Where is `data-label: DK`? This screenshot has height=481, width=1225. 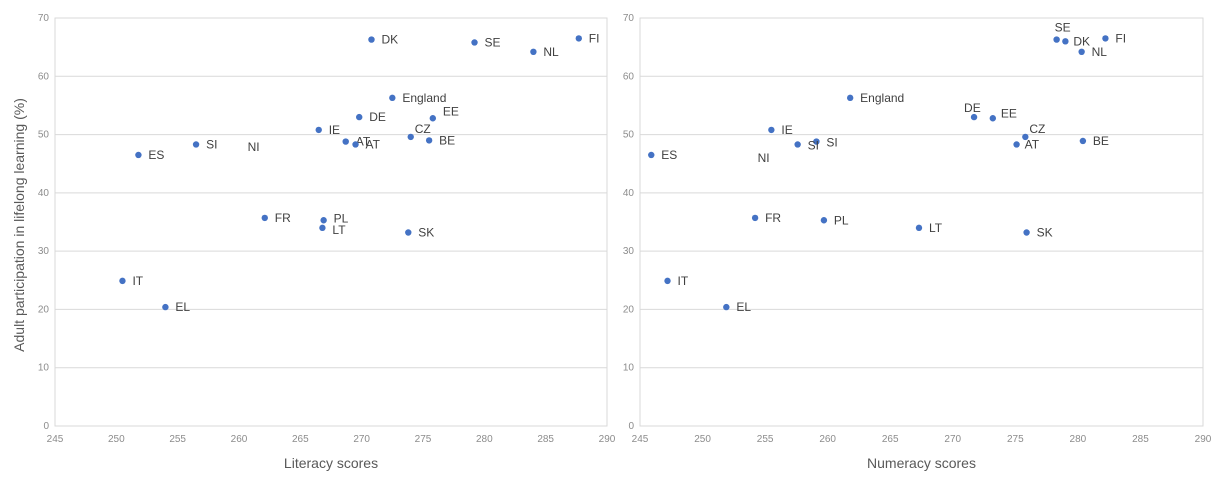 data-label: DK is located at coordinates (1081, 41).